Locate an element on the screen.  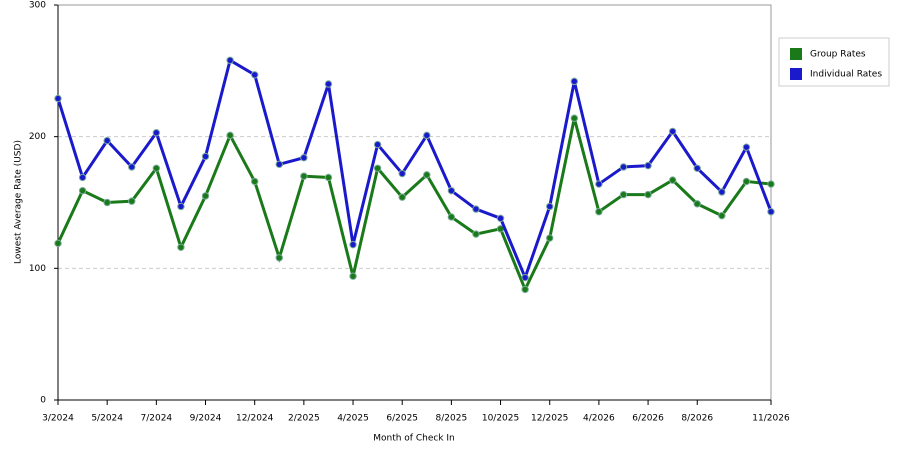
x-tick-label: 10/2025 is located at coordinates (500, 419).